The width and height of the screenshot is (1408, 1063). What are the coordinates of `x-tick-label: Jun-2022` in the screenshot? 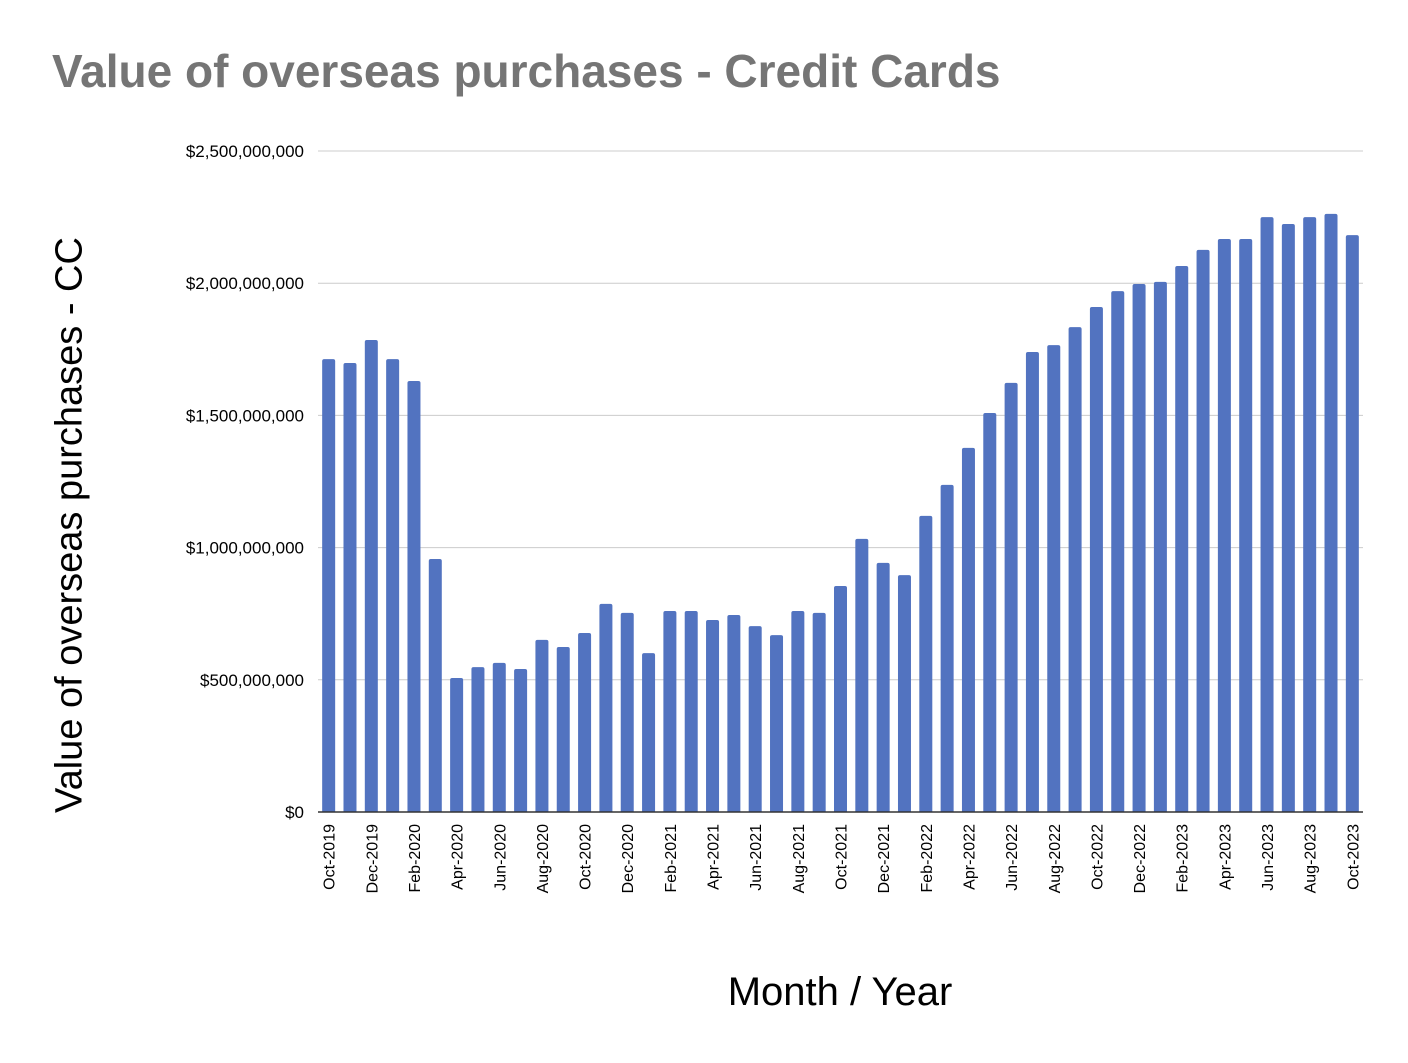 It's located at (1012, 857).